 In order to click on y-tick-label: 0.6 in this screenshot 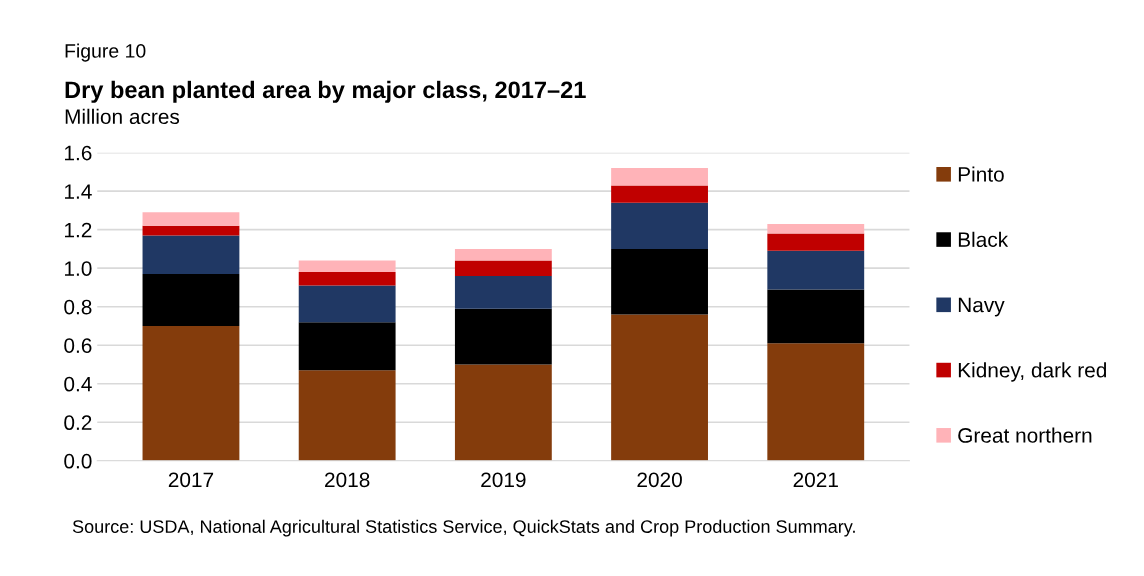, I will do `click(78, 345)`.